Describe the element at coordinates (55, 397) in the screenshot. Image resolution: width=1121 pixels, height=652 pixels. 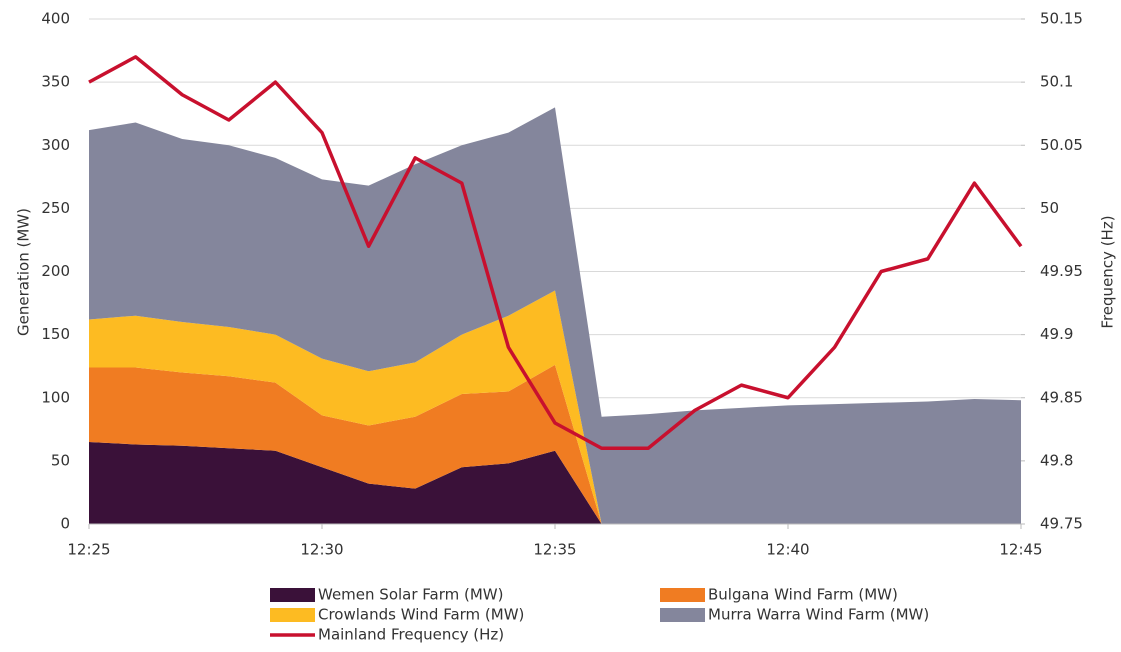
I see `y-tick-label: 100` at that location.